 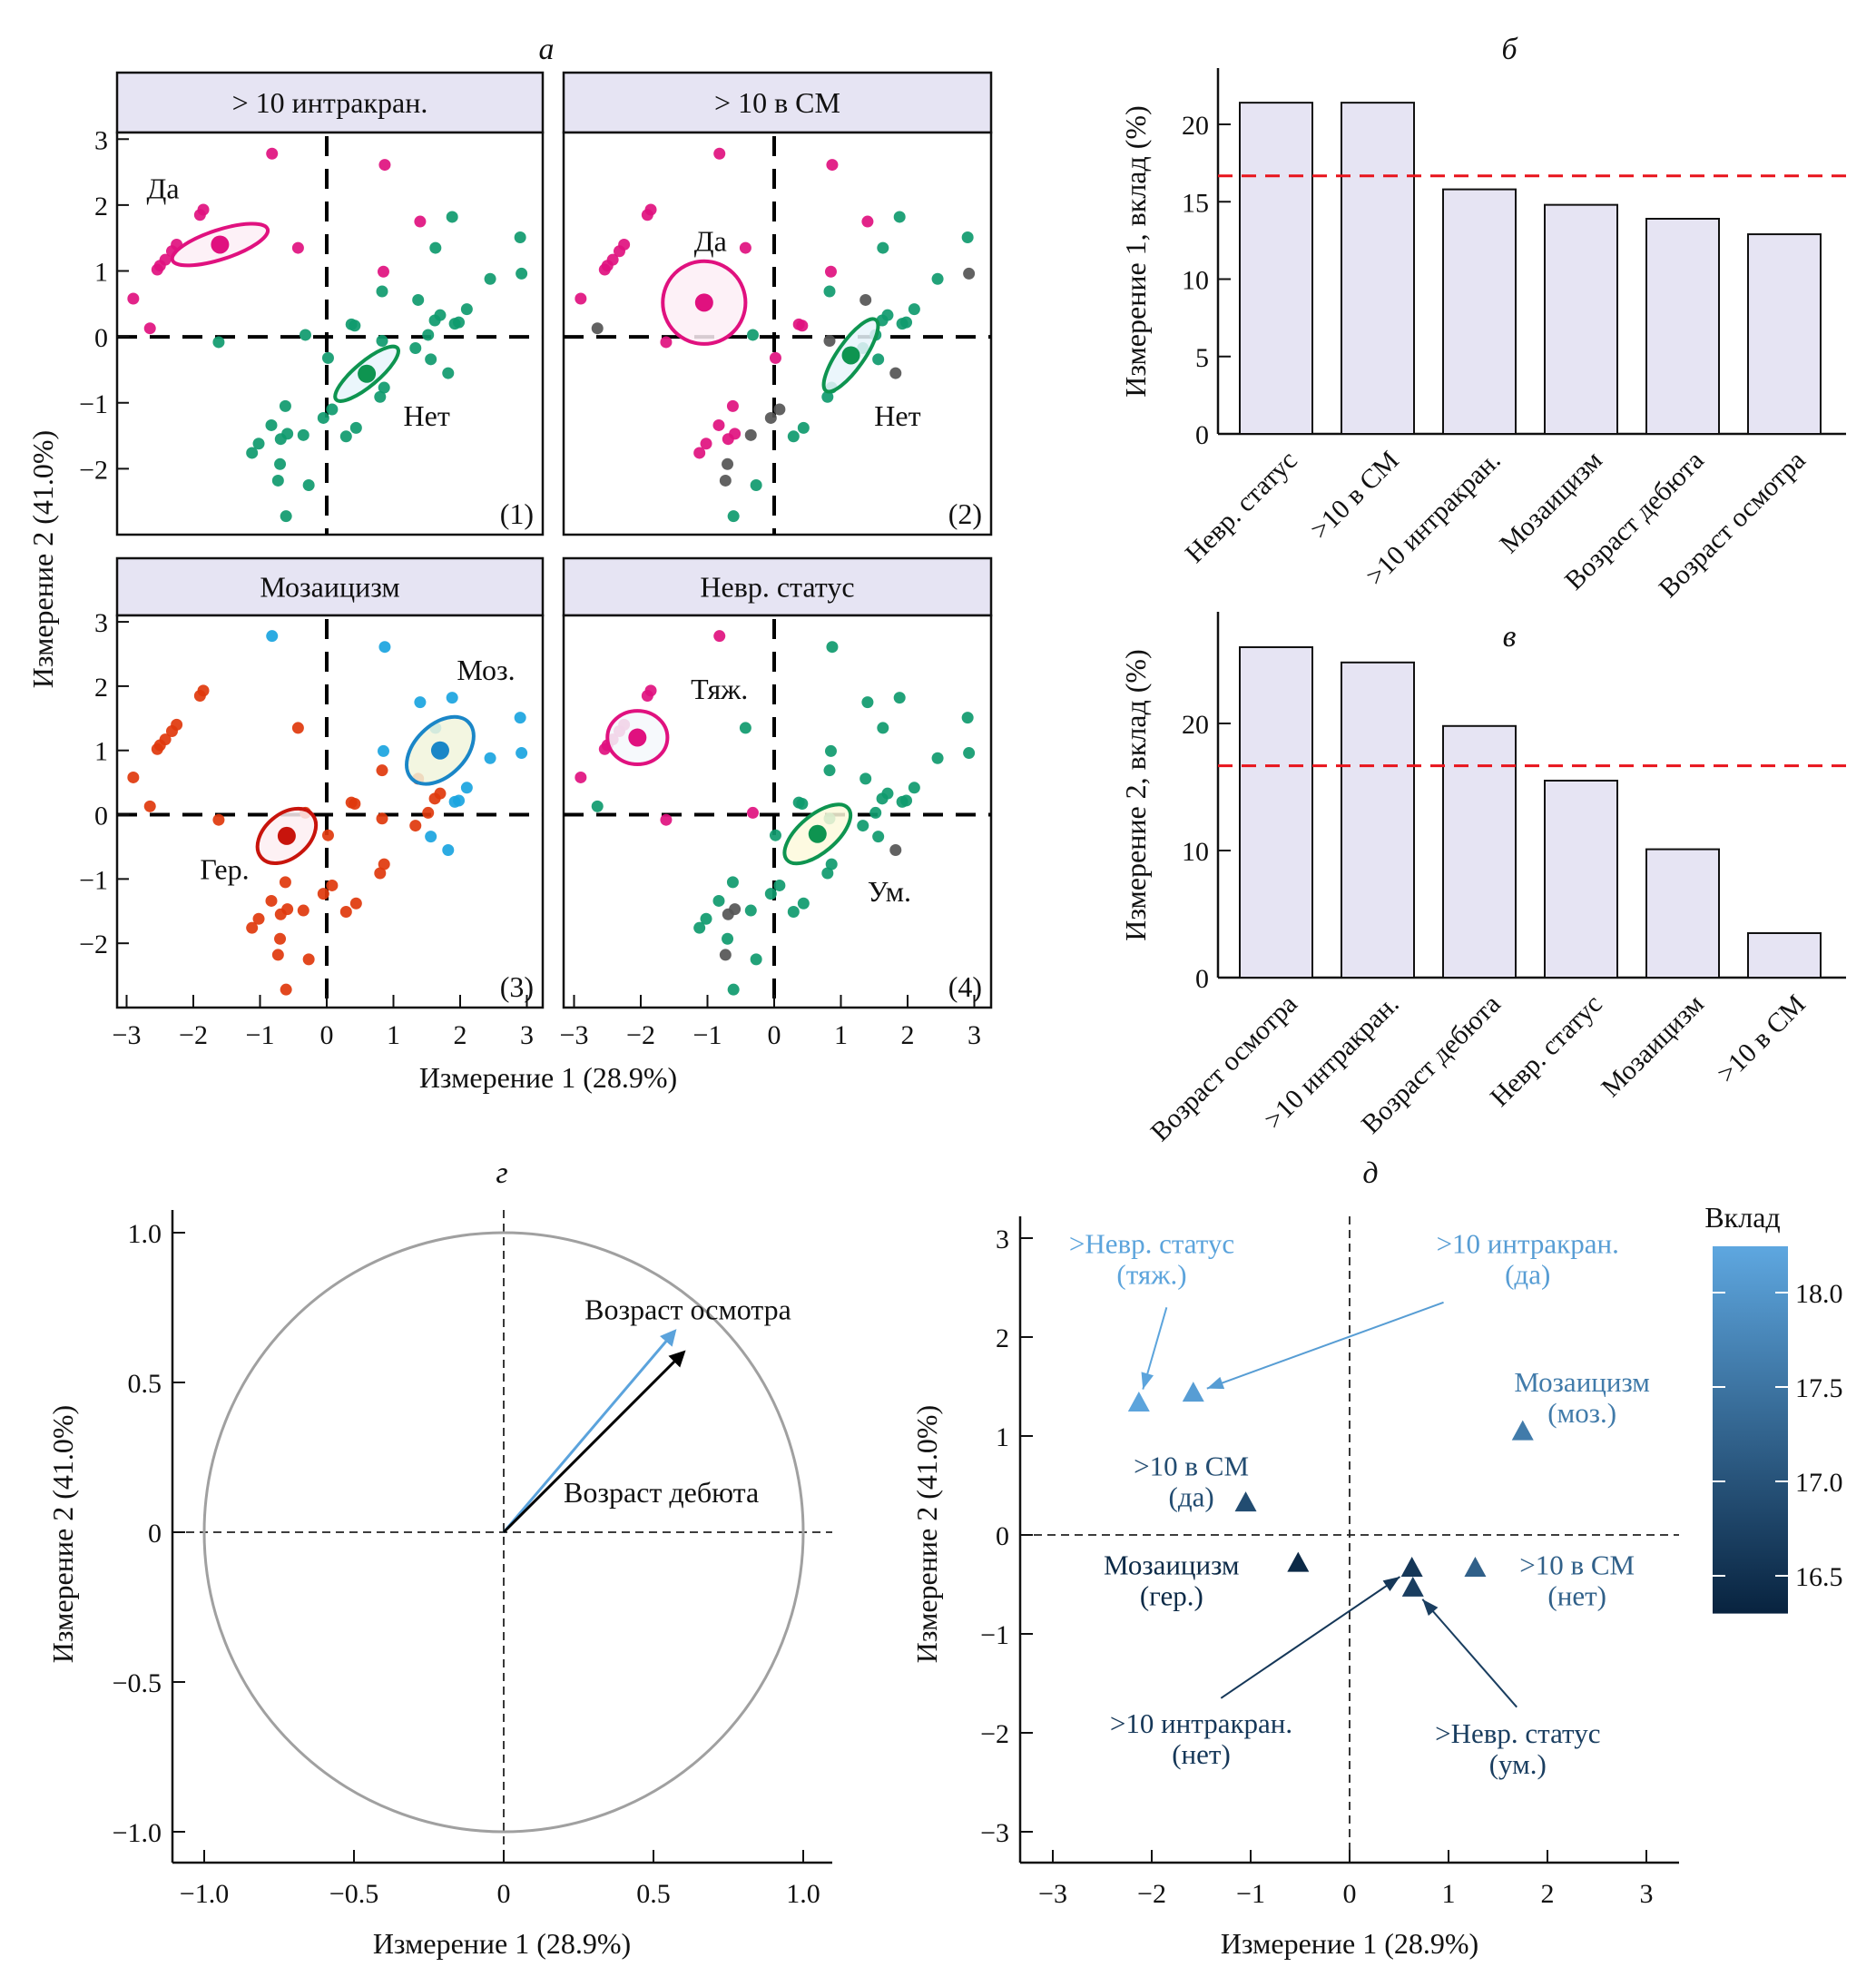 What do you see at coordinates (775, 1035) in the screenshot?
I see `x-tick-label: 0` at bounding box center [775, 1035].